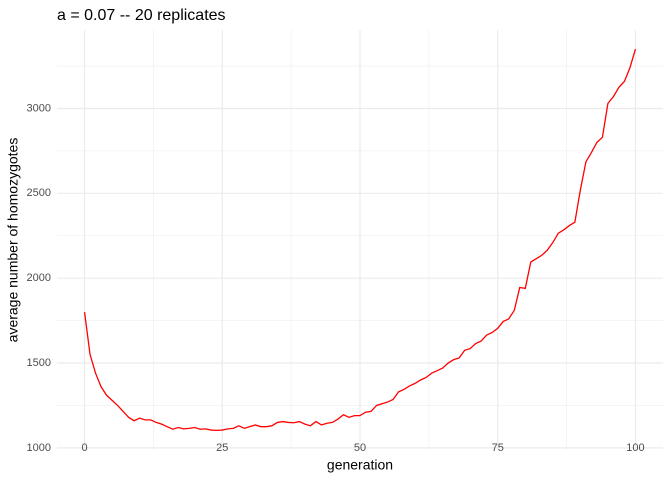 Image resolution: width=672 pixels, height=485 pixels. Describe the element at coordinates (141, 15) in the screenshot. I see `chart-title: a = 0.07 -- 20 replicates` at that location.